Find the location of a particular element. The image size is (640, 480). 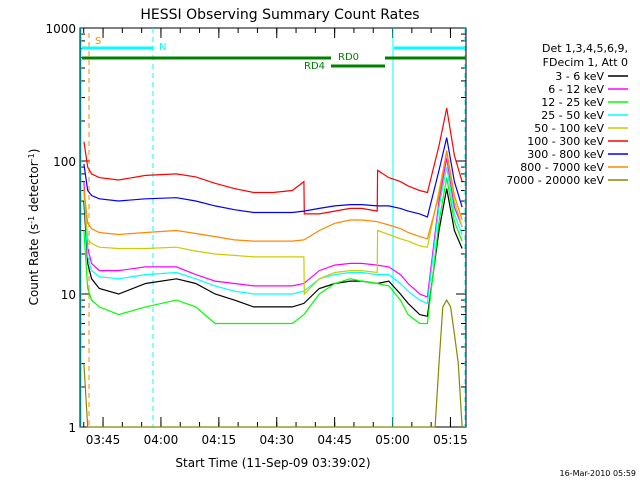

x-tick-label: 05:15 is located at coordinates (450, 440).